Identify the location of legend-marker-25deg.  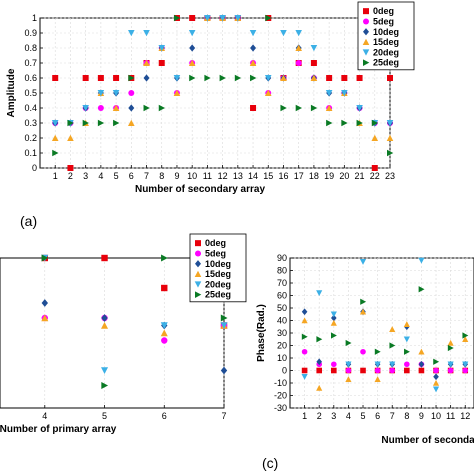
(366, 62).